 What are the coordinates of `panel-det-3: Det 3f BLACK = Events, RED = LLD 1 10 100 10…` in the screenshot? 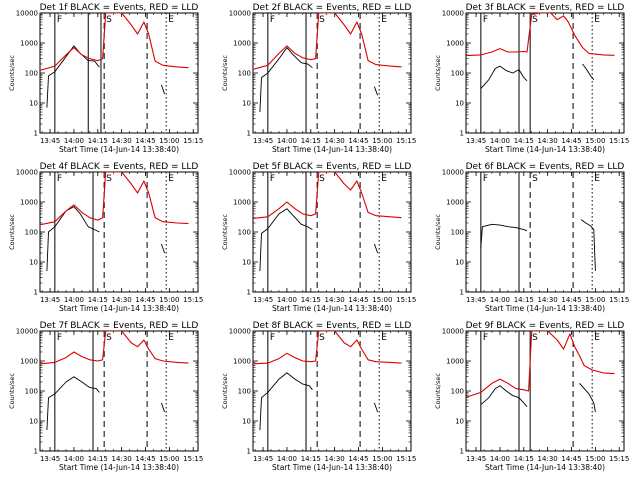 It's located at (531, 78).